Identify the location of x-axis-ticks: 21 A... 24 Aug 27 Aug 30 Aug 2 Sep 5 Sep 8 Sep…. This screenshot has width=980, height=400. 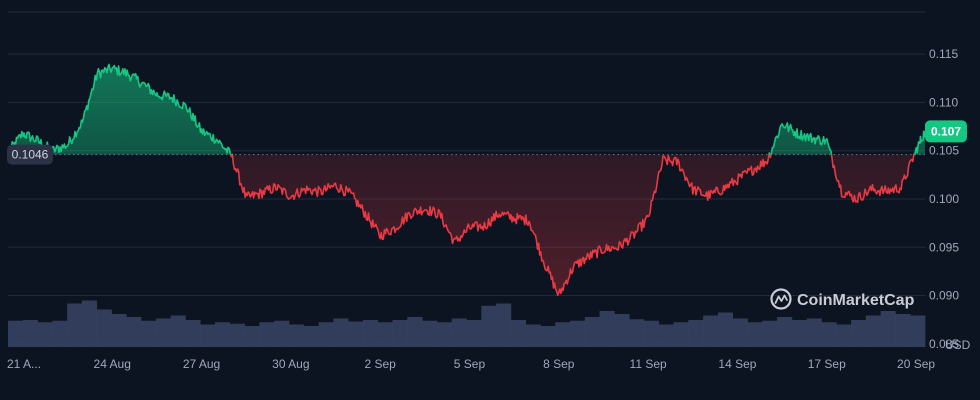
(471, 364).